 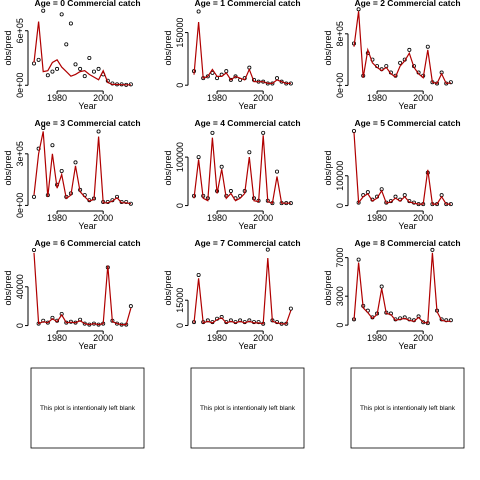 I want to click on y-tick-label: 8e+05, so click(x=340, y=33).